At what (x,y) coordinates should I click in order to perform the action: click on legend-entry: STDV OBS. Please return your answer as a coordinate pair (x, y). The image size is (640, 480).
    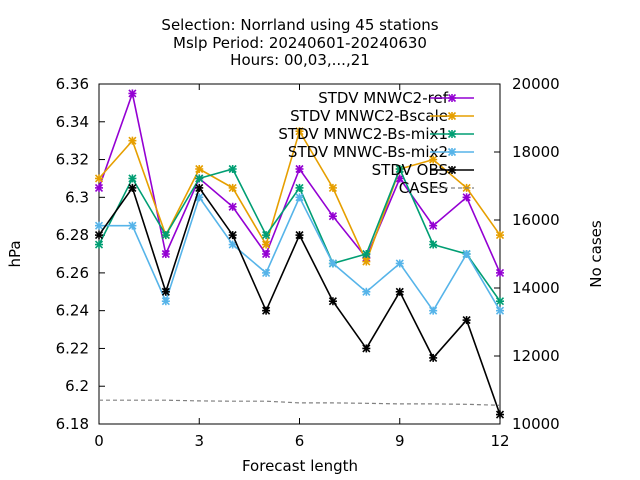
    Looking at the image, I should click on (423, 170).